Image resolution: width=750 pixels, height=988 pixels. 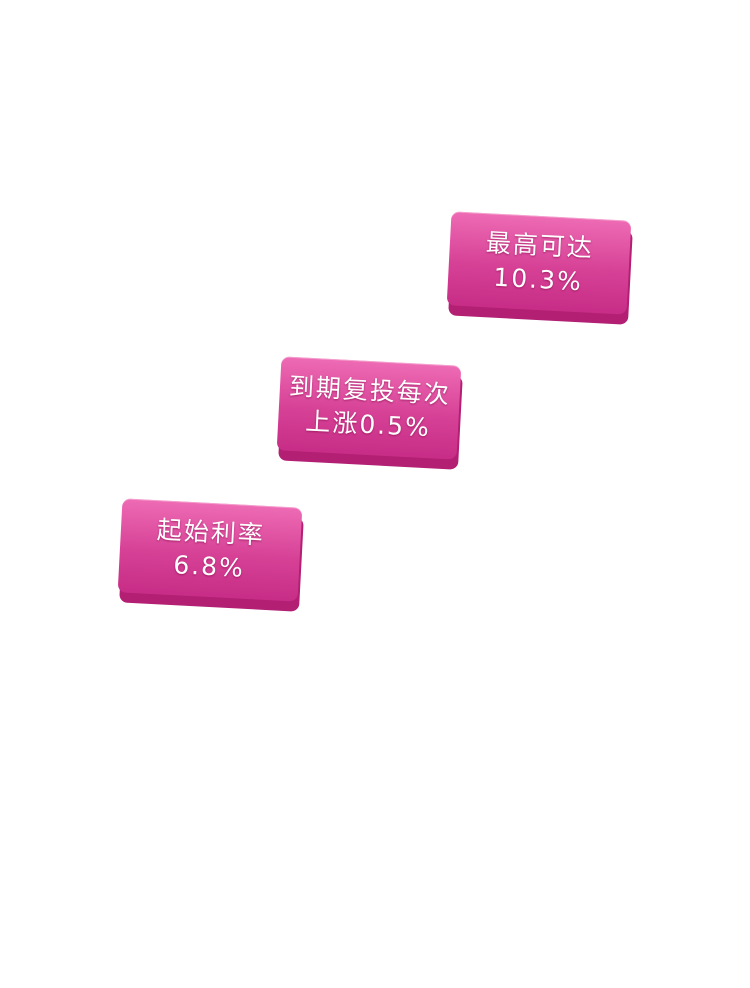 I want to click on starting-rate-label: 起始利率, so click(x=211, y=532).